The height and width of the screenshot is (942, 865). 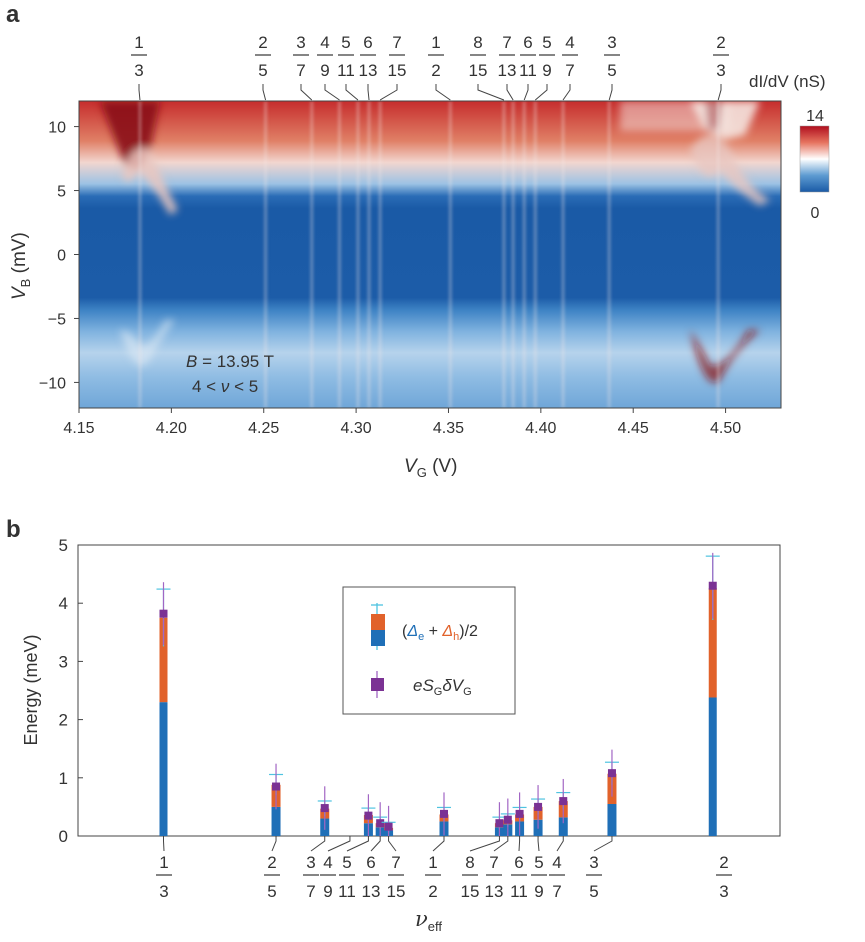 What do you see at coordinates (346, 862) in the screenshot?
I see `fraction-numerator: 5` at bounding box center [346, 862].